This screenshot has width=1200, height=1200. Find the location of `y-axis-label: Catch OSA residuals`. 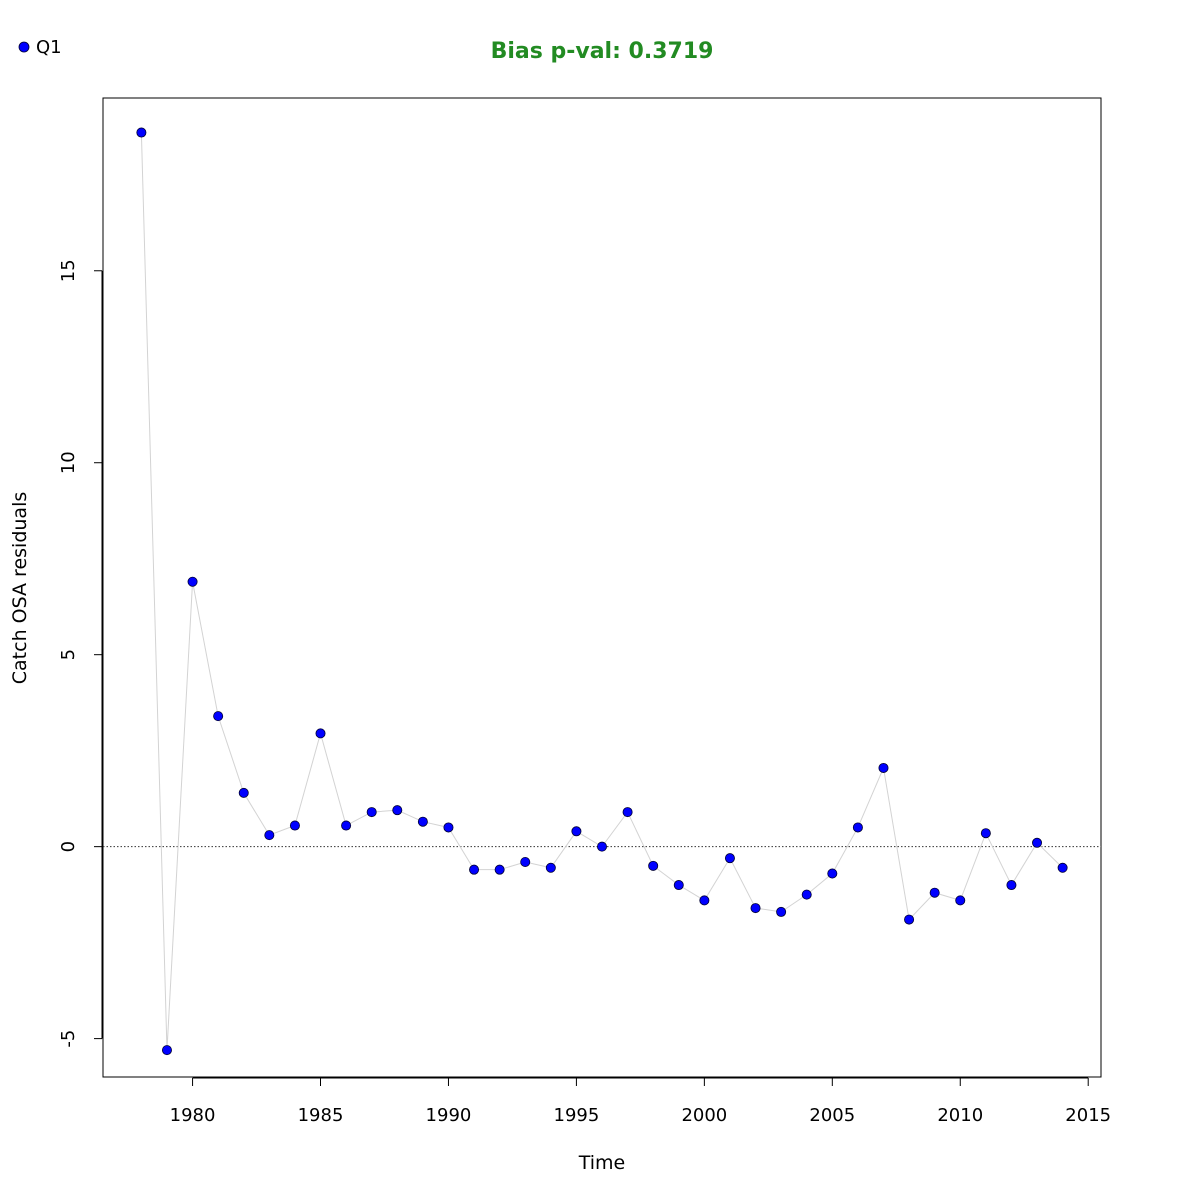

y-axis-label: Catch OSA residuals is located at coordinates (20, 588).